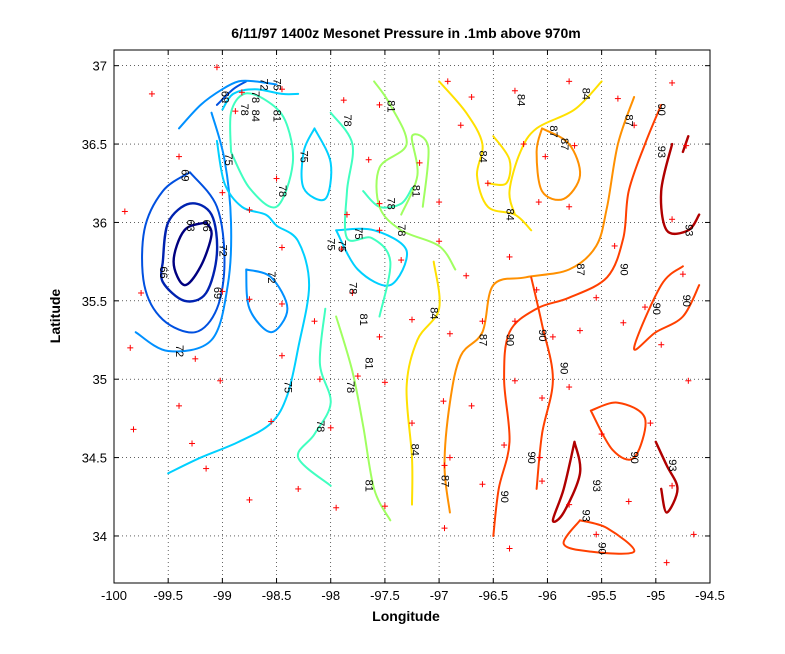 The image size is (785, 654). What do you see at coordinates (330, 595) in the screenshot?
I see `x-tick-label: -98` at bounding box center [330, 595].